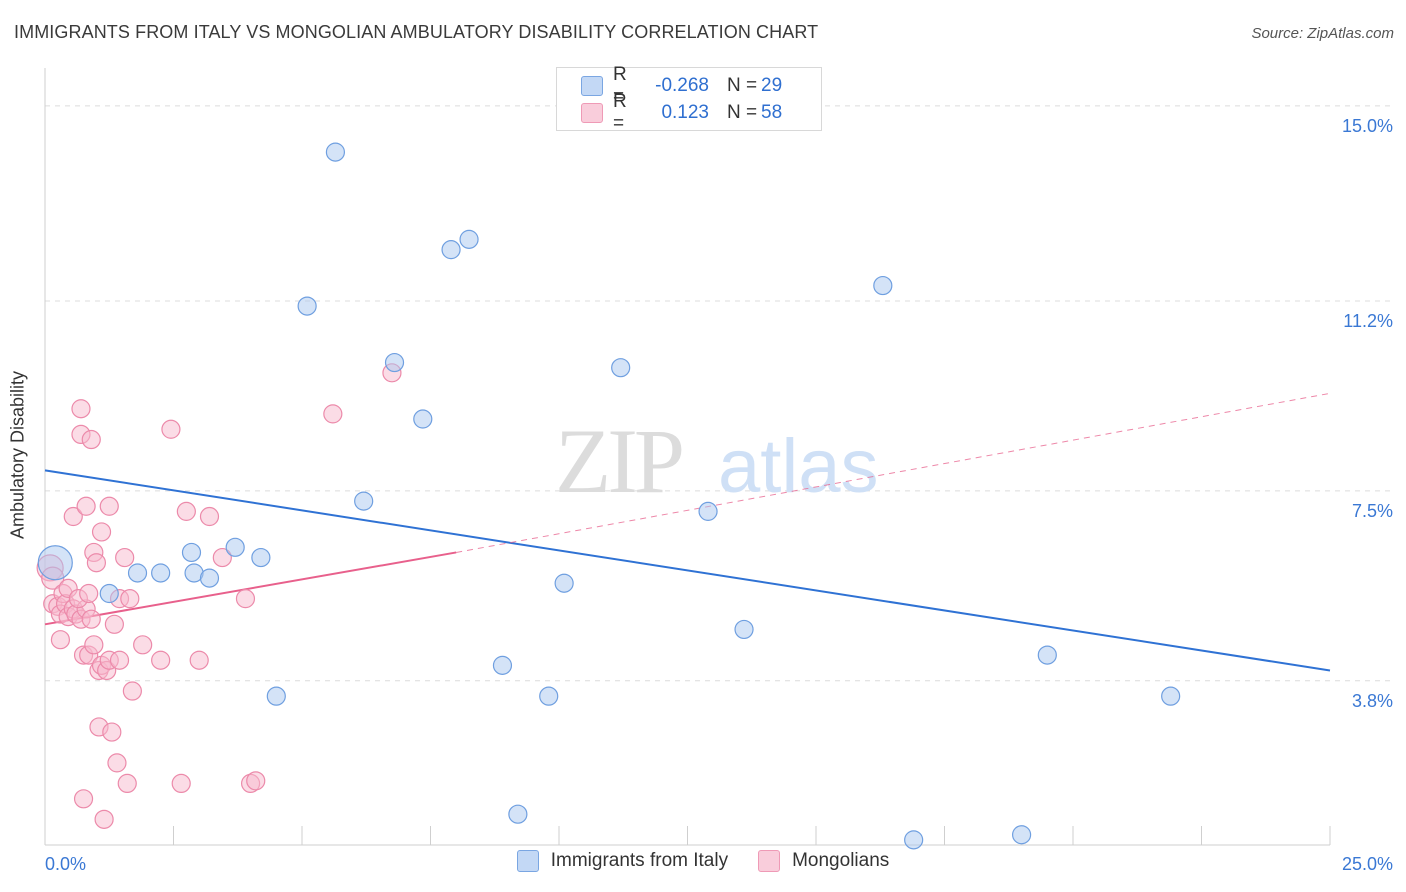 The width and height of the screenshot is (1406, 892). I want to click on y-axis-label: Ambulatory Disability, so click(17, 455).